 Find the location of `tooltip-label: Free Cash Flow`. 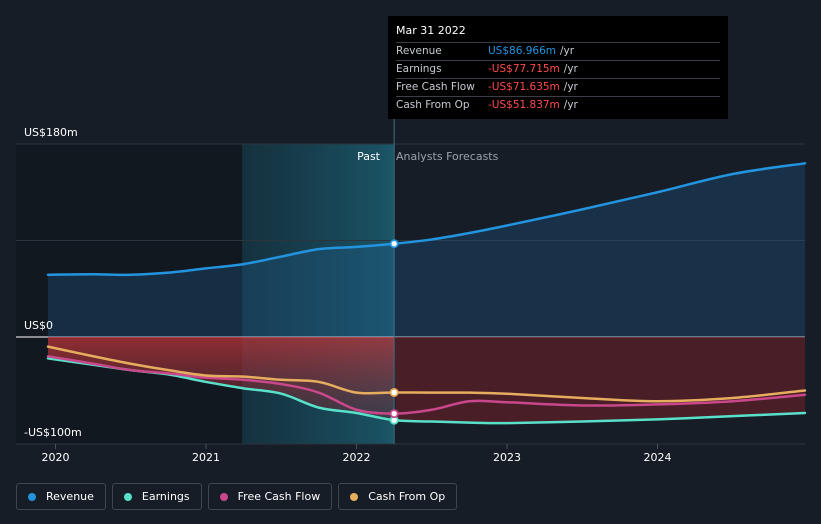

tooltip-label: Free Cash Flow is located at coordinates (435, 87).